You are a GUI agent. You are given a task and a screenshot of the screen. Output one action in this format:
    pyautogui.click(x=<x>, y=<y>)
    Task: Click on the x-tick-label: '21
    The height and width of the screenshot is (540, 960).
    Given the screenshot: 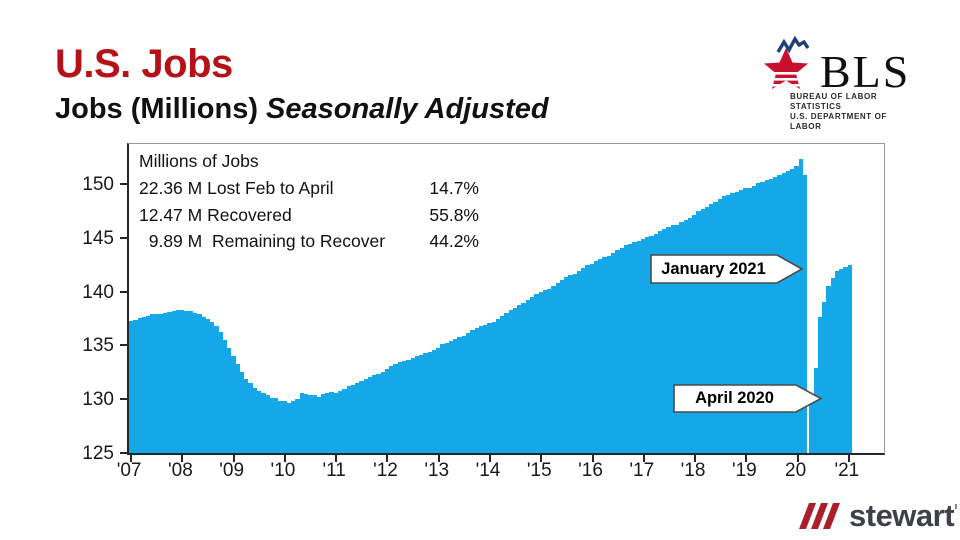 What is the action you would take?
    pyautogui.click(x=847, y=470)
    